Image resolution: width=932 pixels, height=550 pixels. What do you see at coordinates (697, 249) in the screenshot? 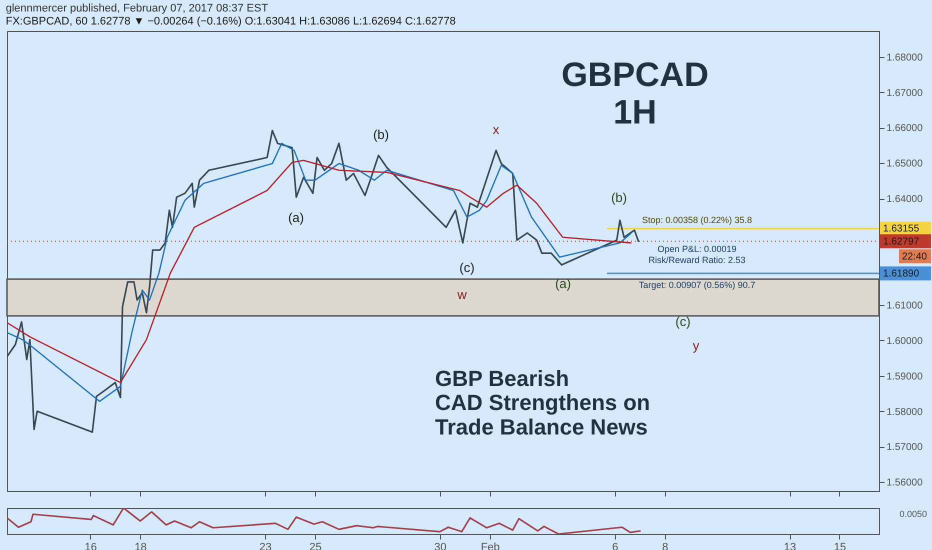
I see `annotation: Open P&L: 0.00019` at bounding box center [697, 249].